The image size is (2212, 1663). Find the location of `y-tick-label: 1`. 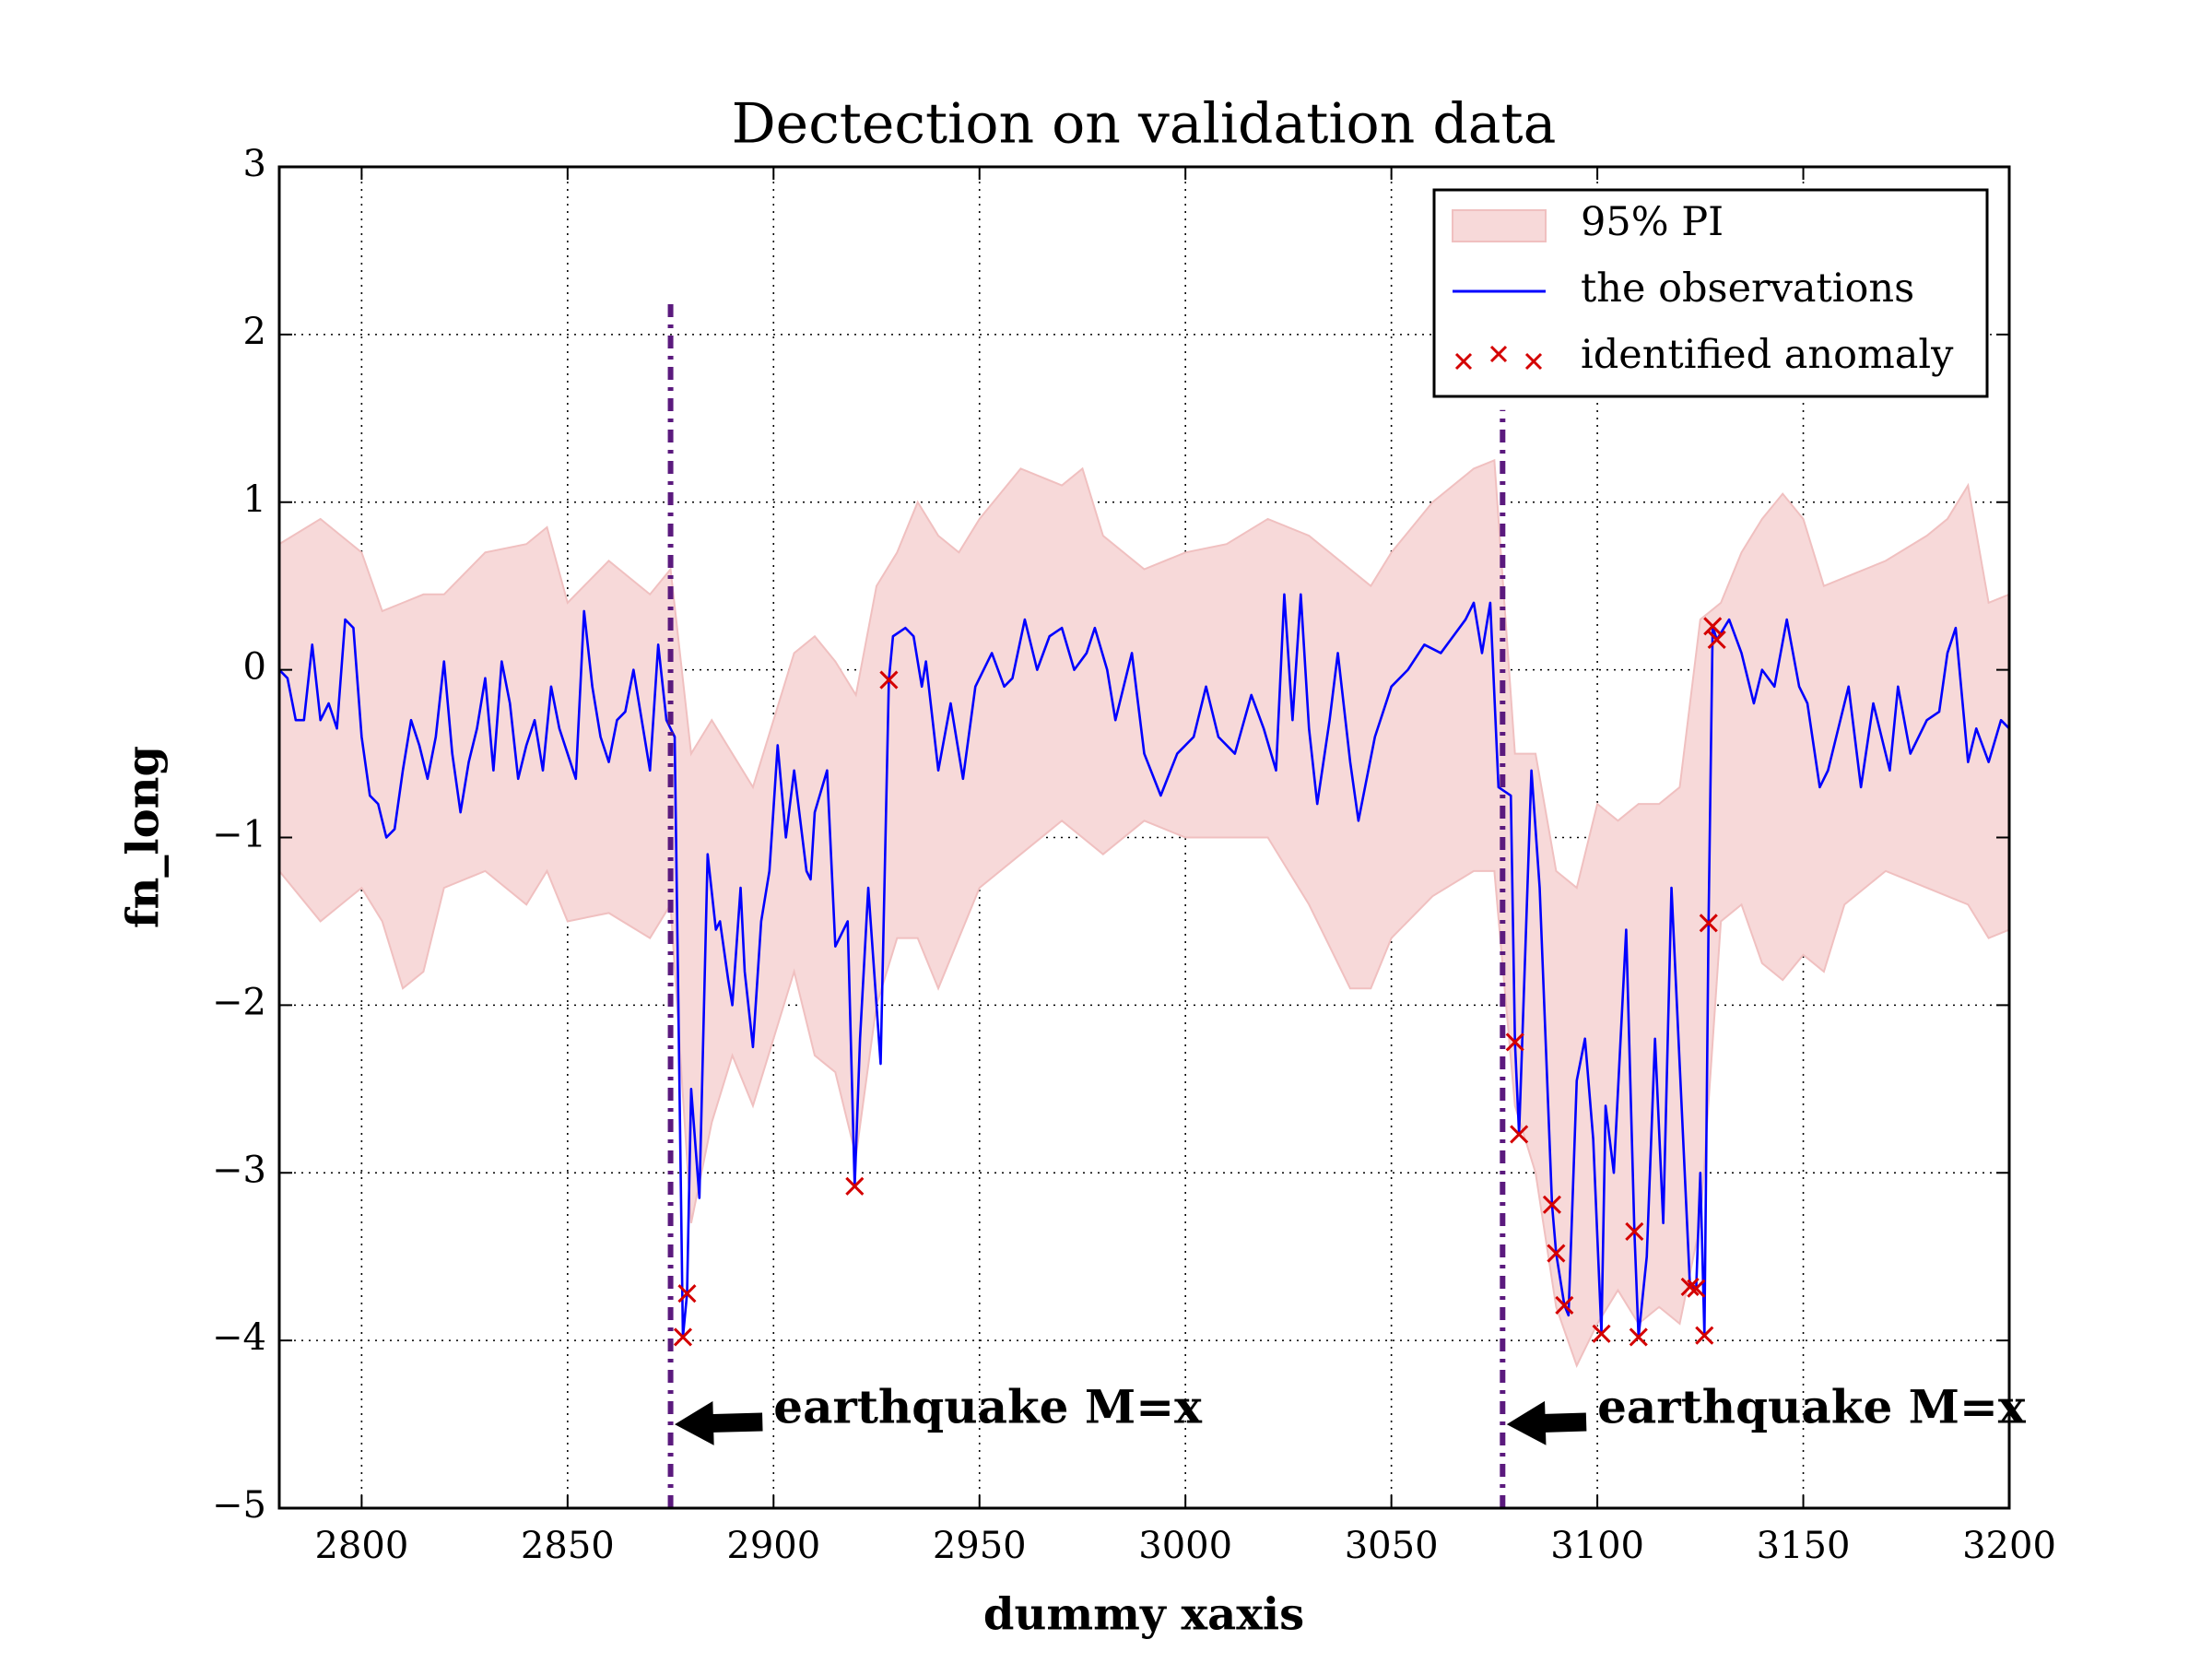

y-tick-label: 1 is located at coordinates (254, 499).